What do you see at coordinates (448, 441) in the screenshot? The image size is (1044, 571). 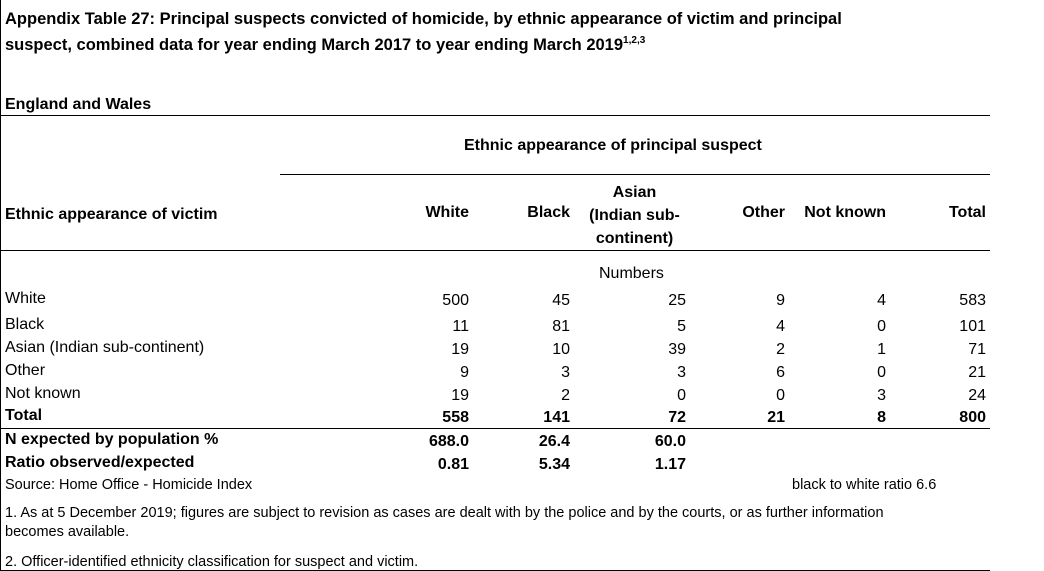 I see `row-expected-white-value: 688.0` at bounding box center [448, 441].